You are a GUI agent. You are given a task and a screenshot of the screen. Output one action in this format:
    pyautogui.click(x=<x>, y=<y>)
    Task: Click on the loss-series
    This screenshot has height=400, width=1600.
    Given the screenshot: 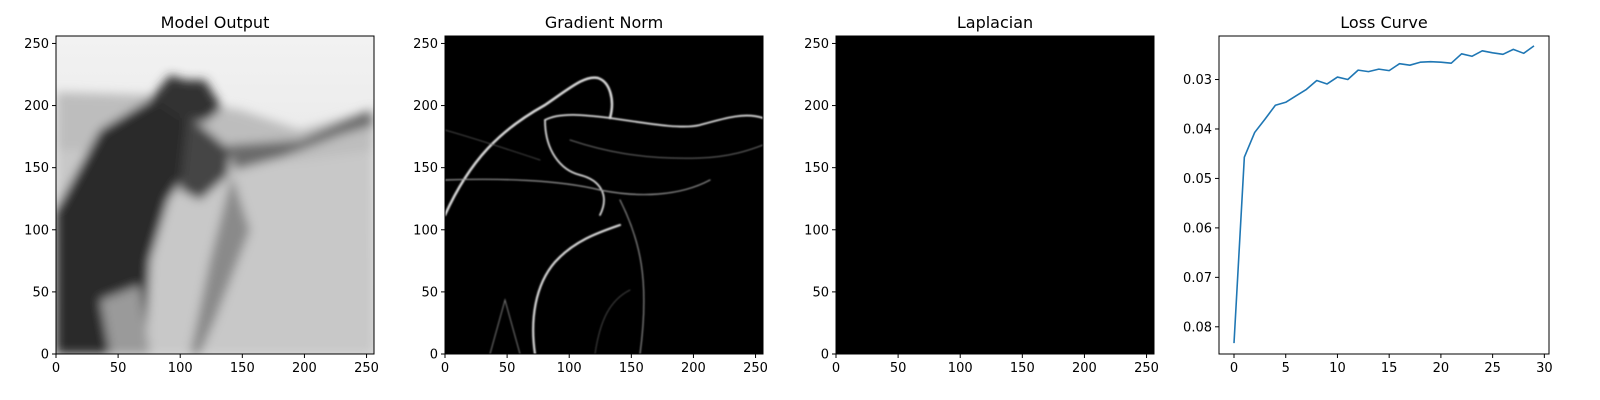 What is the action you would take?
    pyautogui.click(x=1384, y=194)
    